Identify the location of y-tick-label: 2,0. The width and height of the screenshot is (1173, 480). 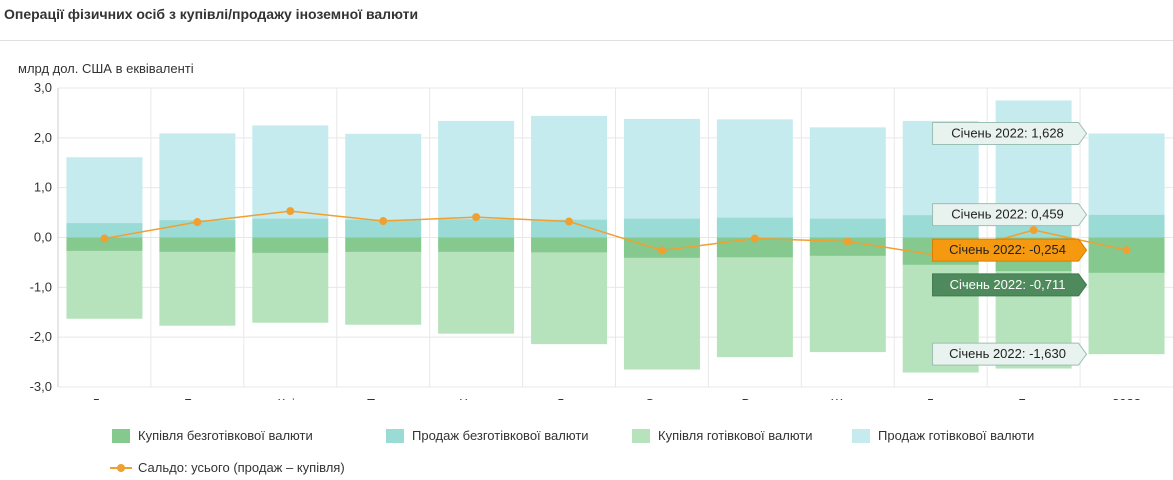
(43, 137).